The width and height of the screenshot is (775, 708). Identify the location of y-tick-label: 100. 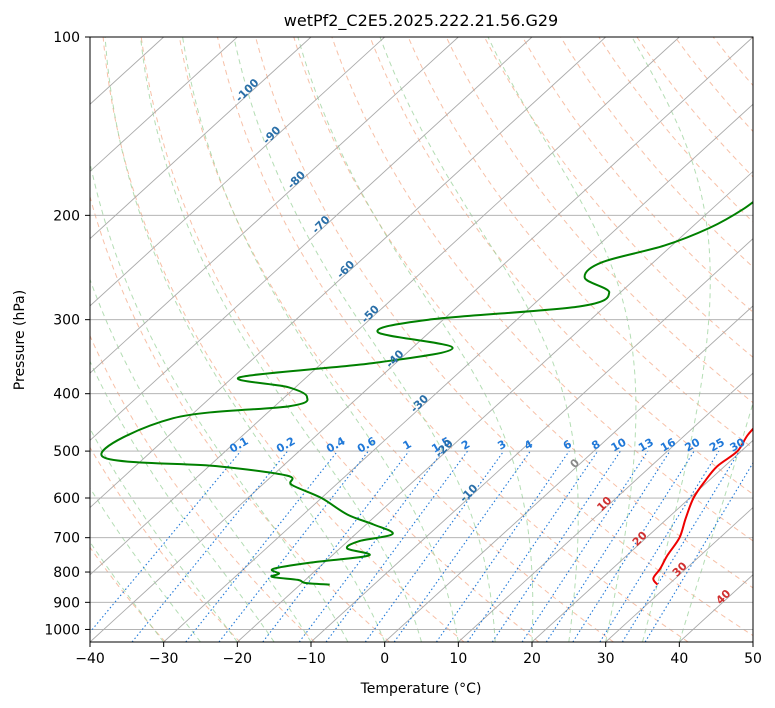
(66, 38).